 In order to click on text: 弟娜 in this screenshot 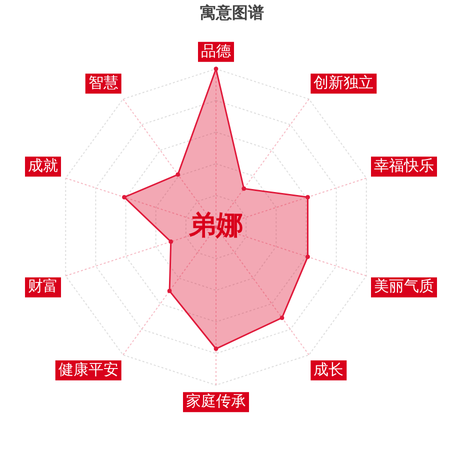, I will do `click(215, 226)`.